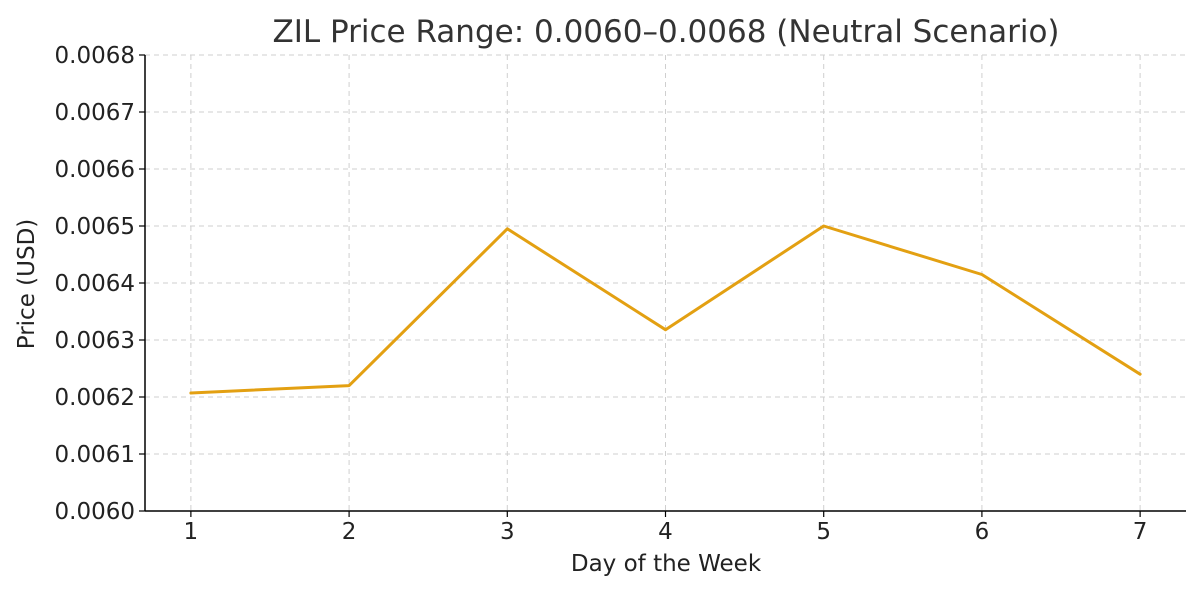  I want to click on y-tick-label: 0.0065, so click(95, 227).